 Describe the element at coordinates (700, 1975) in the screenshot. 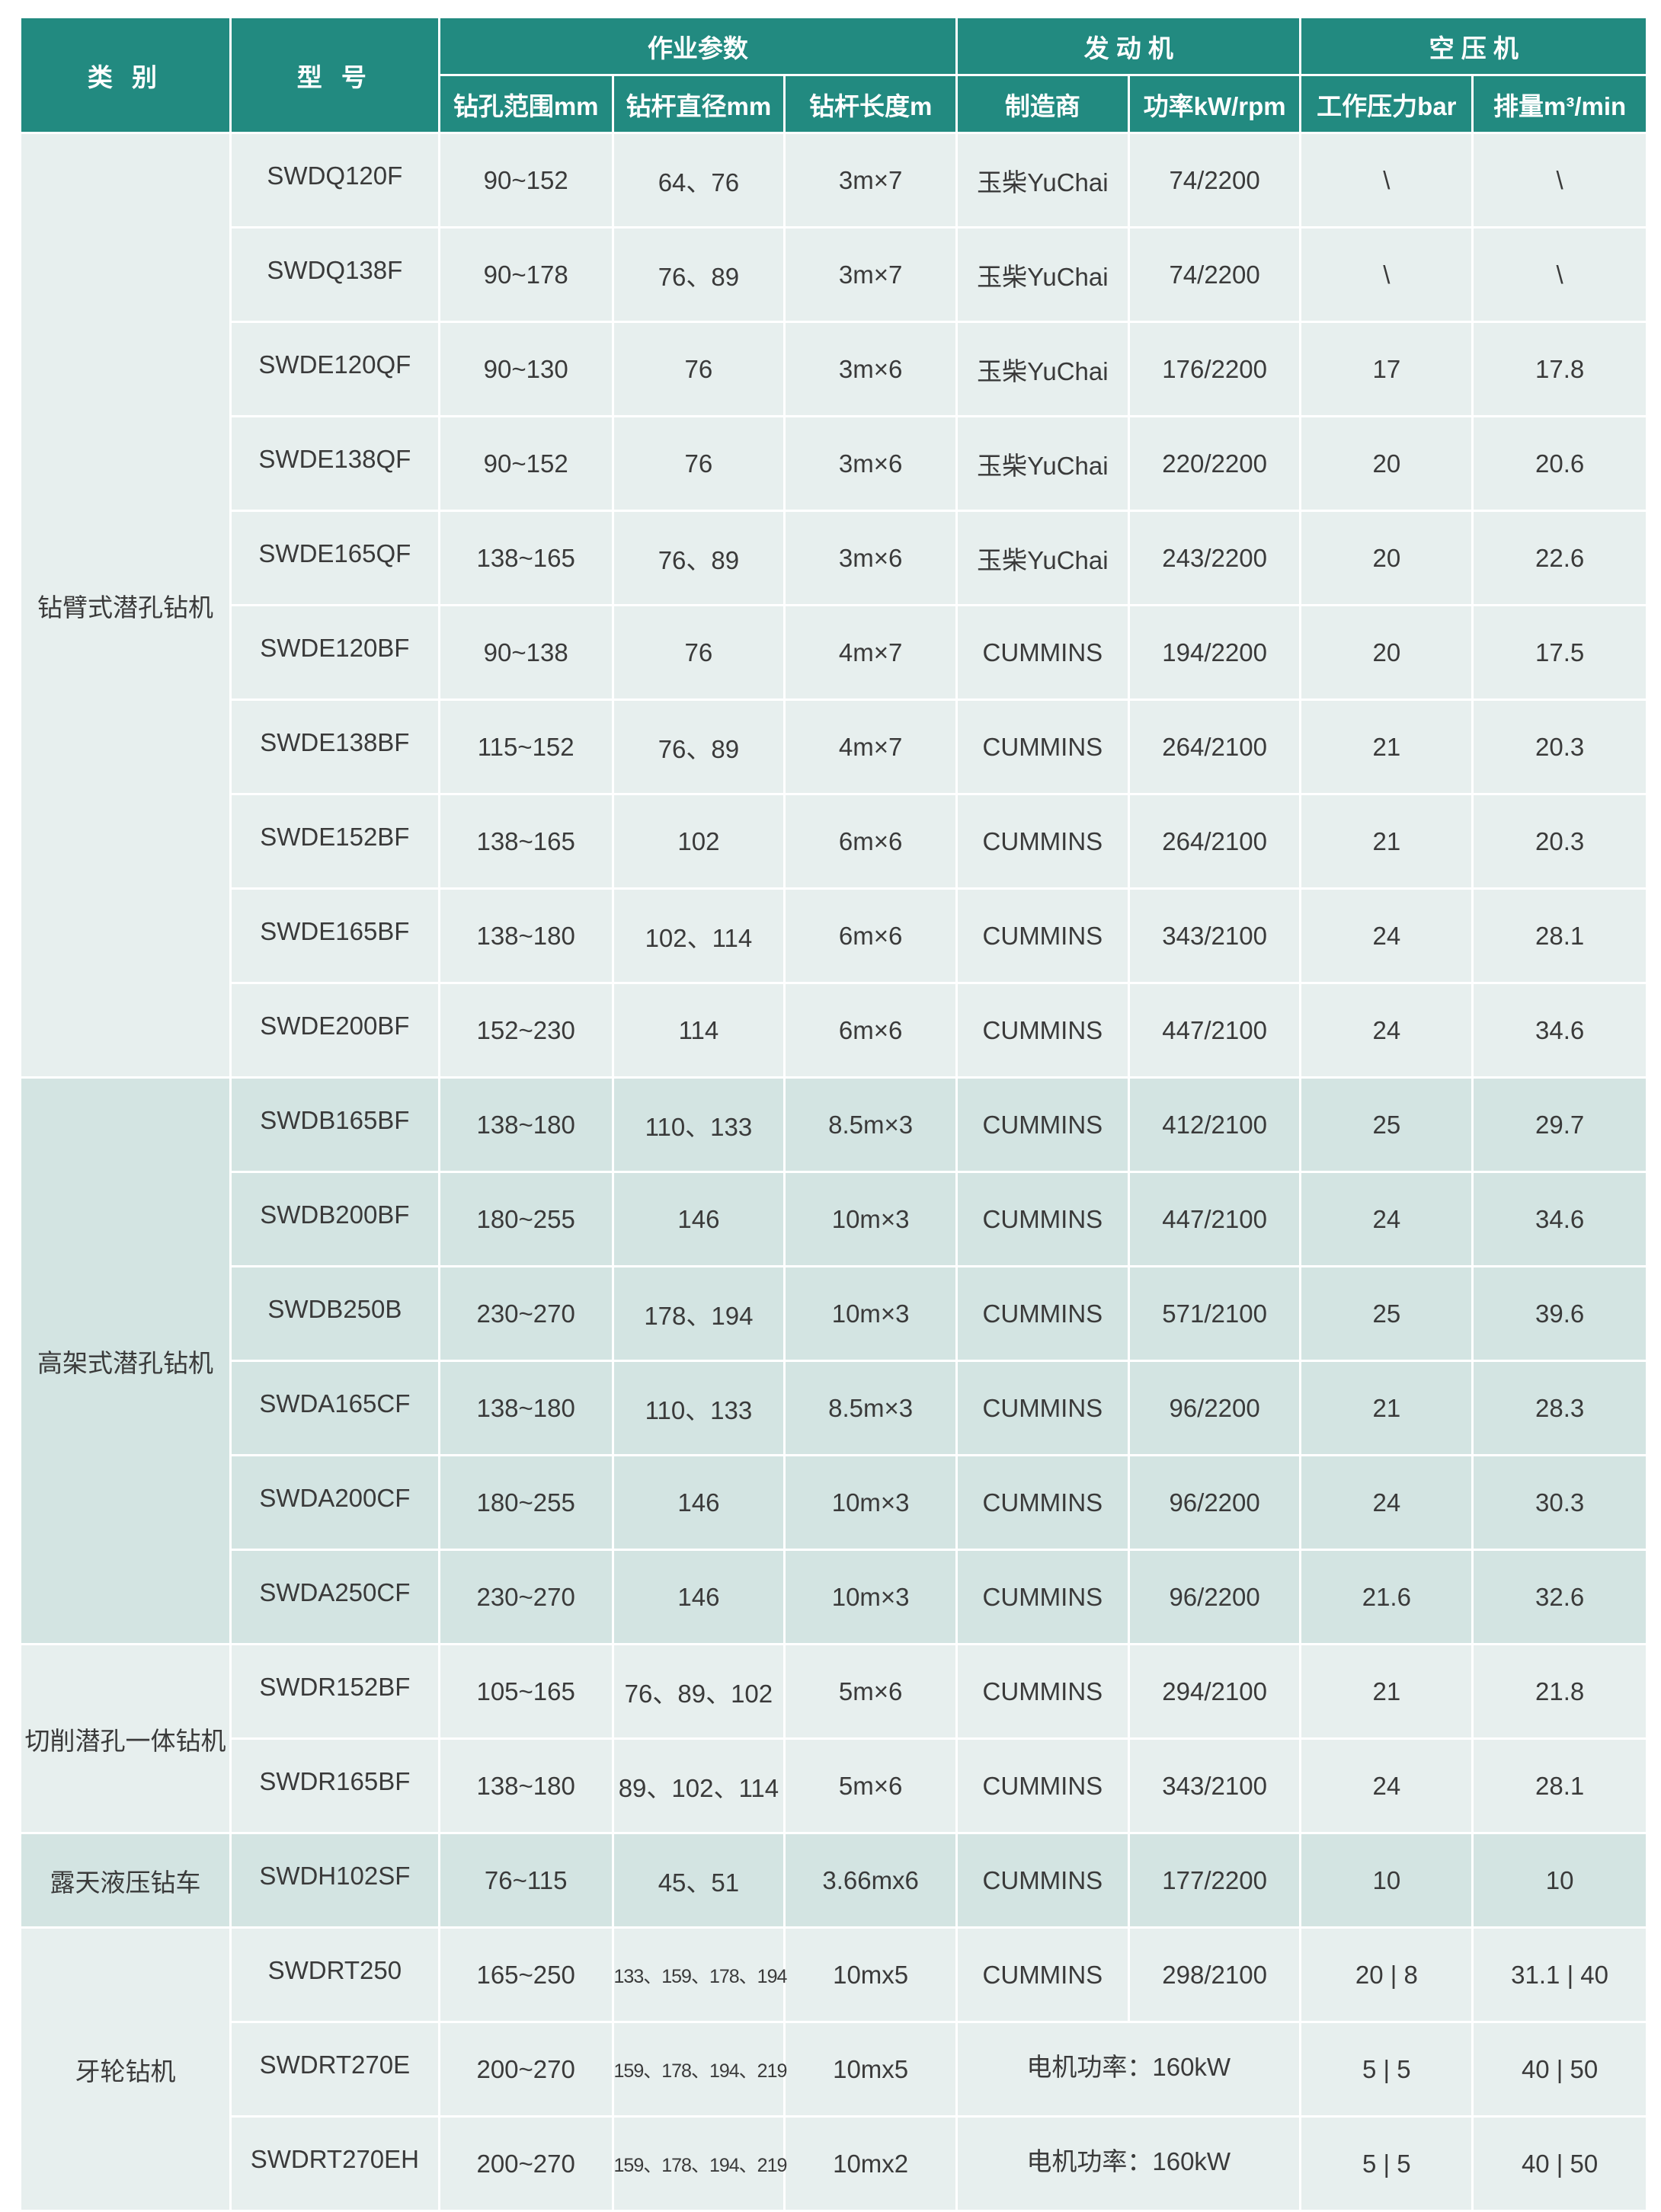

I see `rod-diameter-cell: 133、159、178、194` at that location.